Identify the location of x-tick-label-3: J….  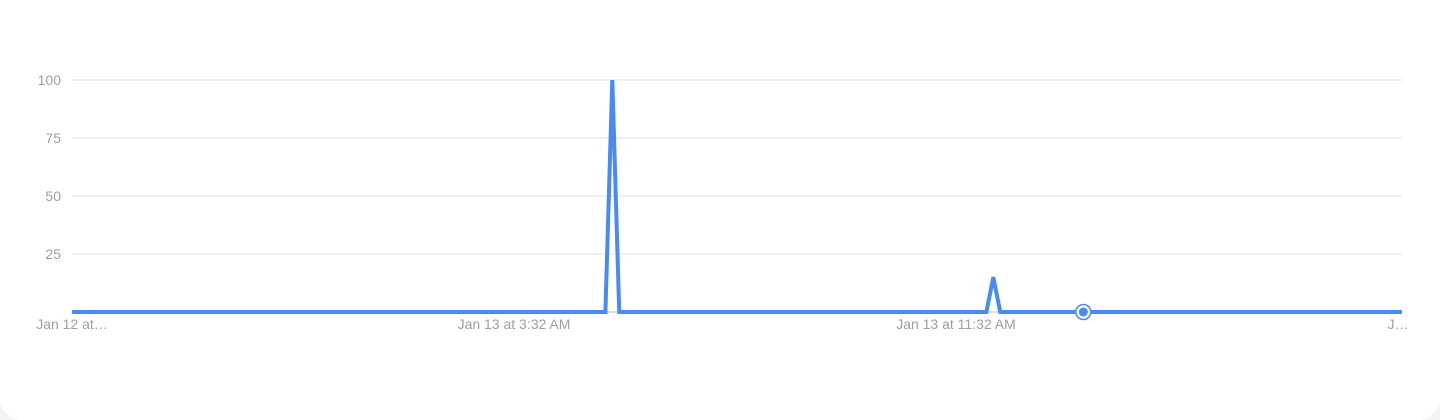
(1398, 324).